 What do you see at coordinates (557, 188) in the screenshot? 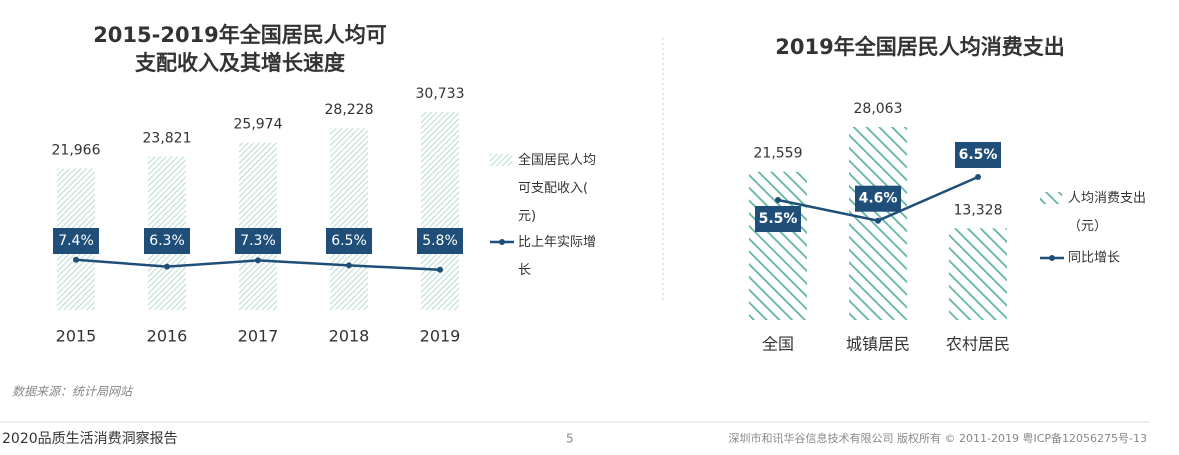
I see `legend-label: 全国居民人均可支配收入(元)` at bounding box center [557, 188].